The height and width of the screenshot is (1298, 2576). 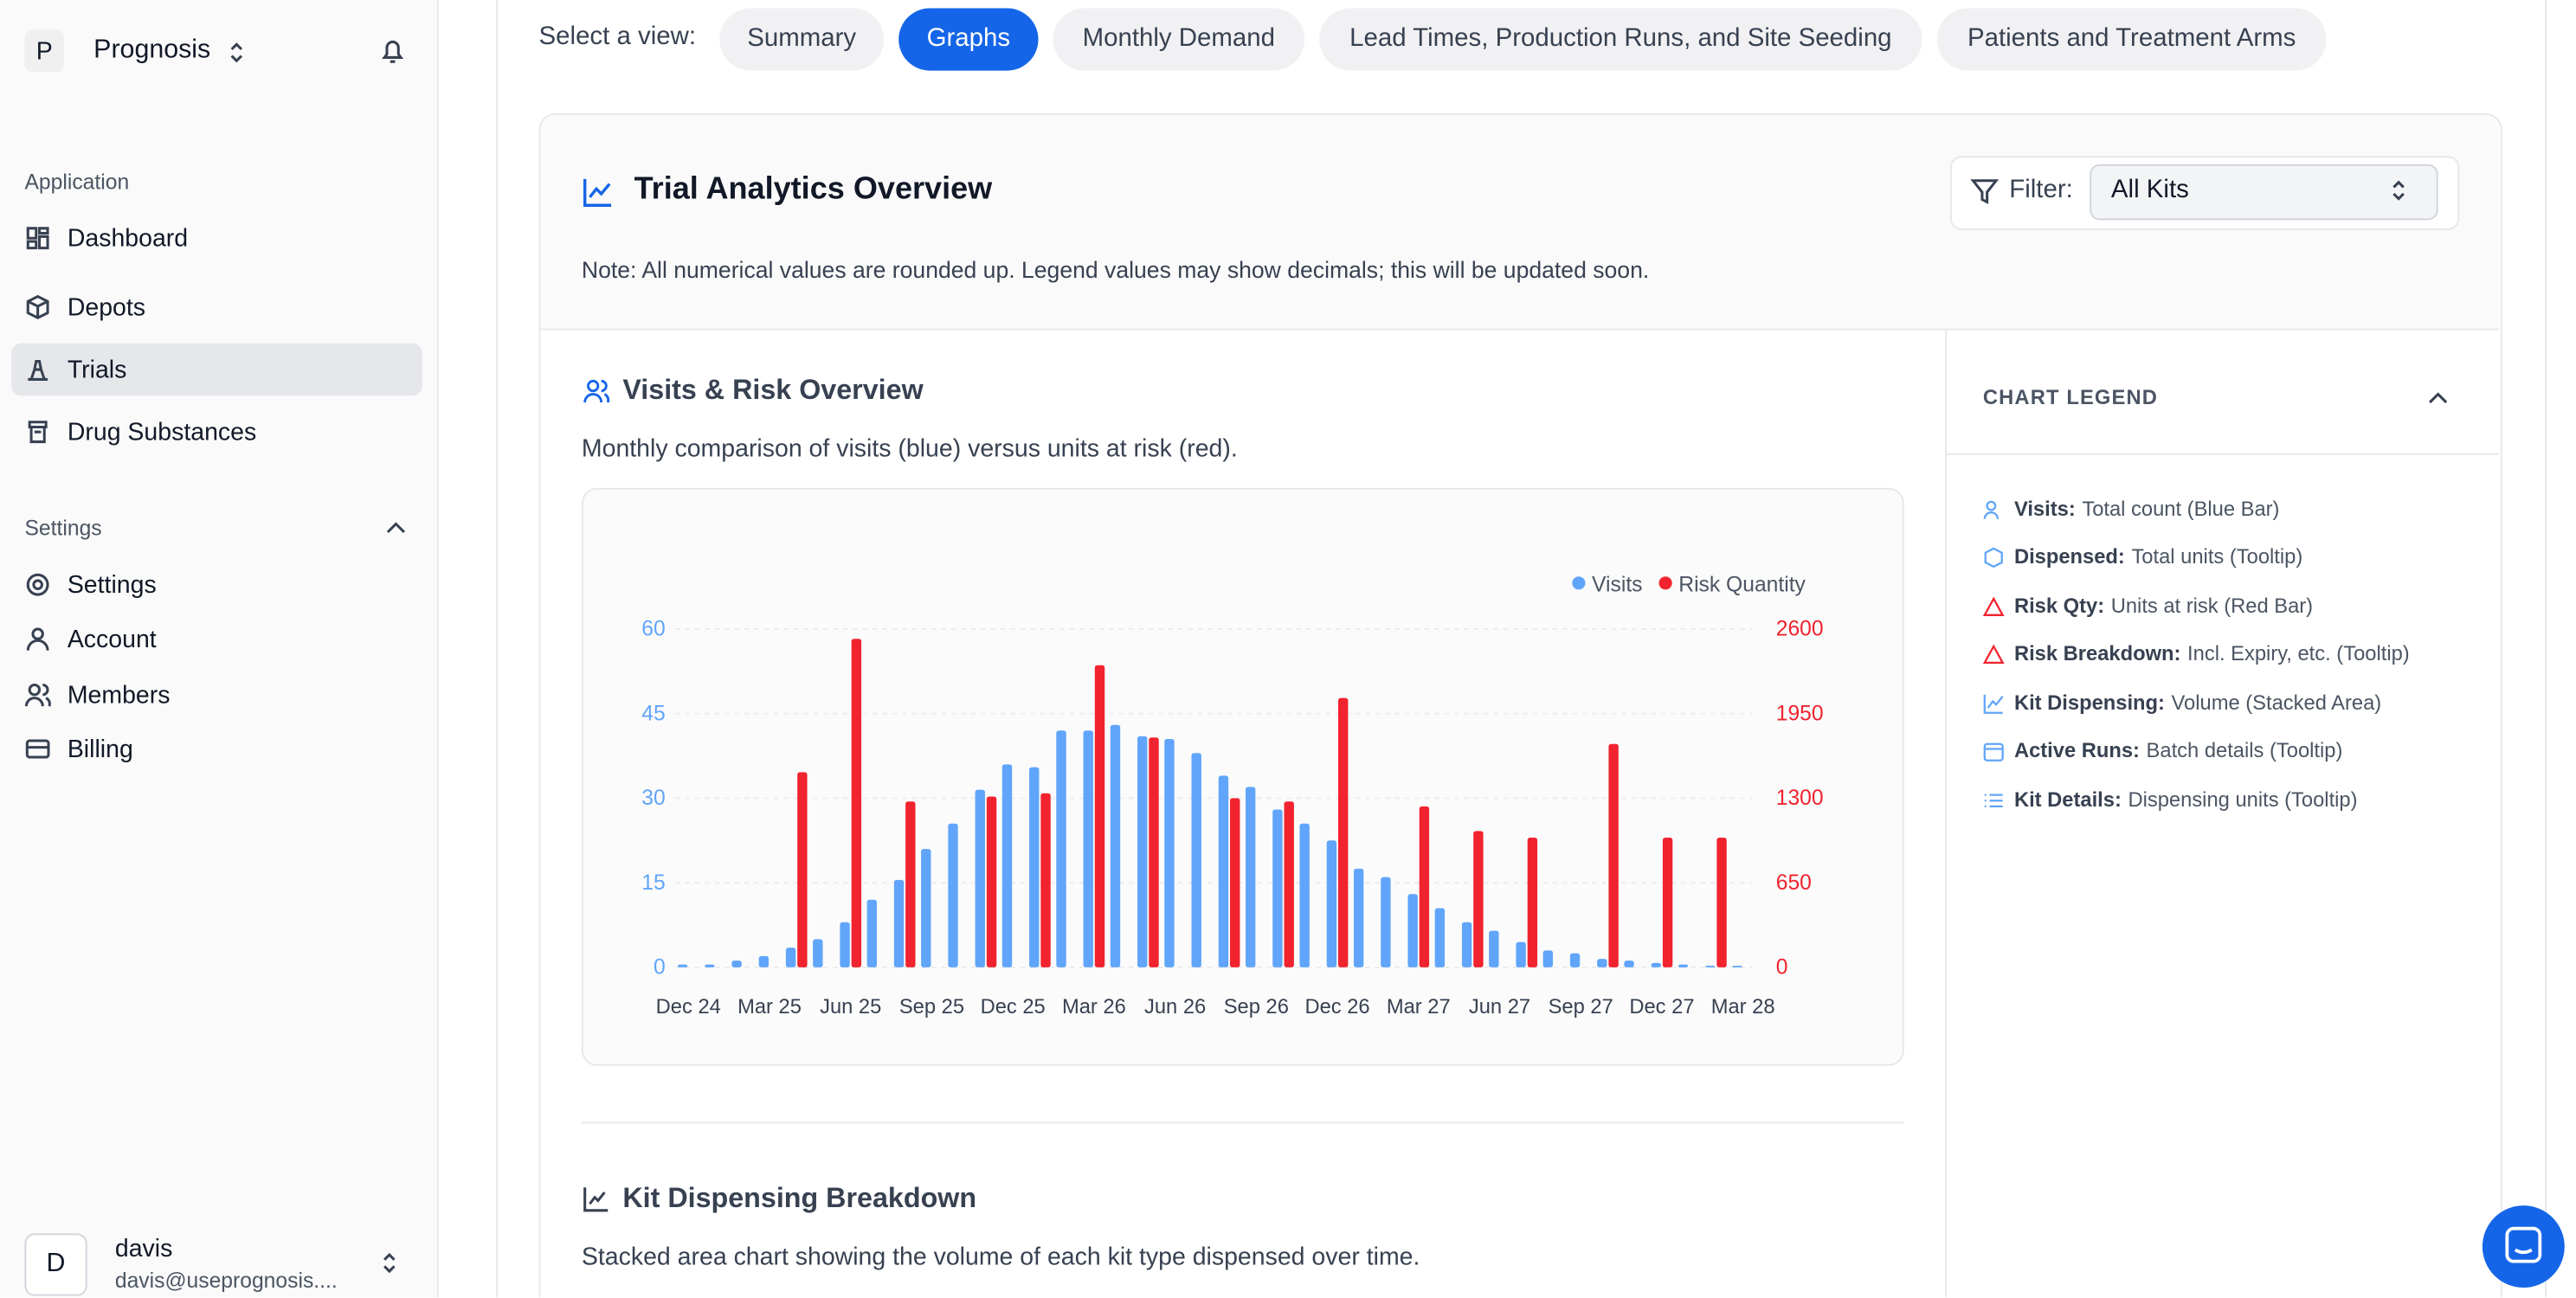 I want to click on legend-label: Visits, so click(x=1617, y=584).